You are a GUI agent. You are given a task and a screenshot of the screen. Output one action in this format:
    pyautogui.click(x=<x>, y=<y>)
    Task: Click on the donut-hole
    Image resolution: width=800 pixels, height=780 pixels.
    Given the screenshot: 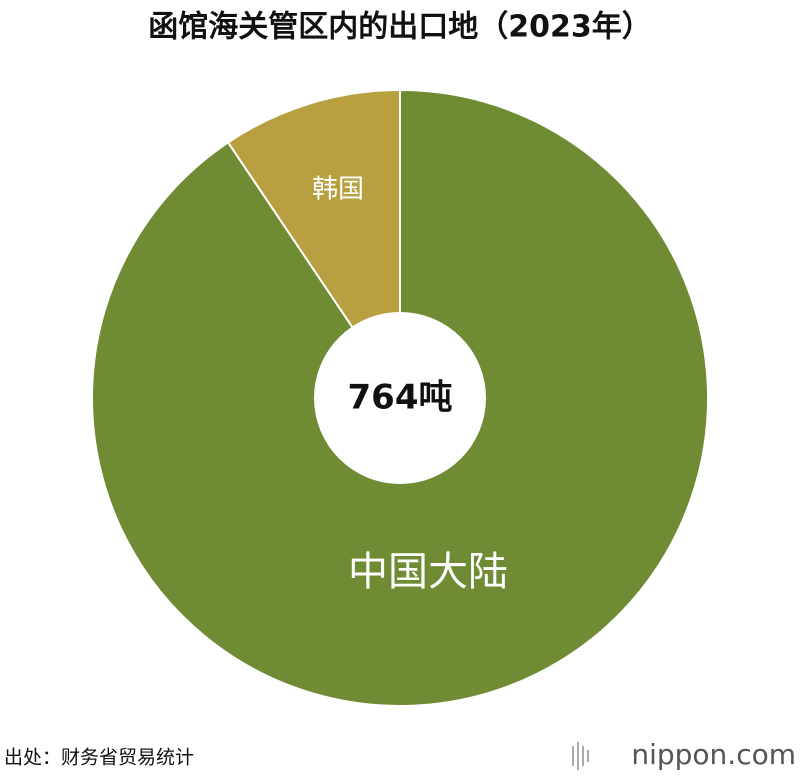 What is the action you would take?
    pyautogui.click(x=400, y=398)
    